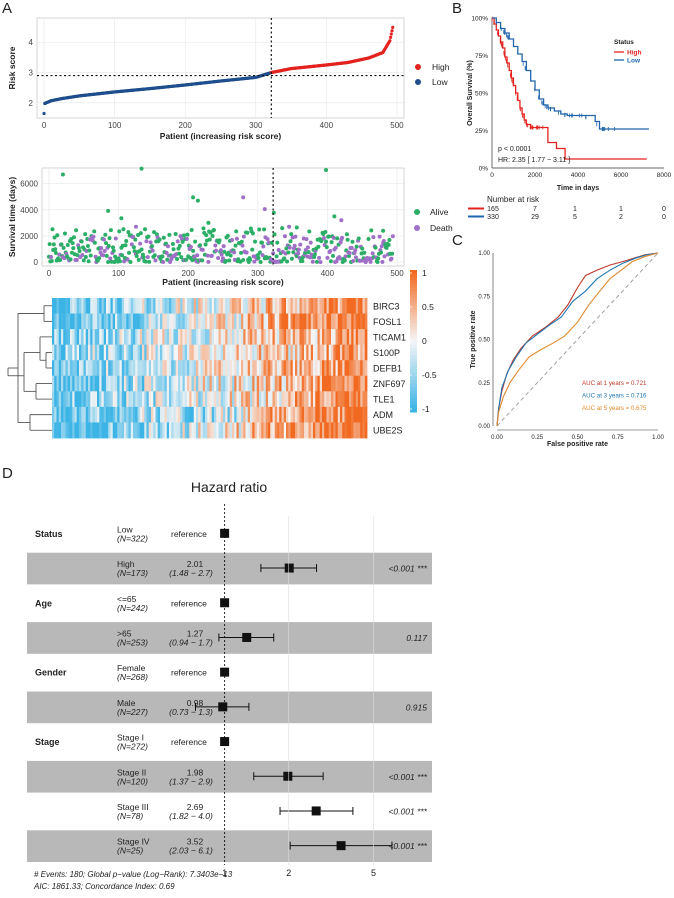 The width and height of the screenshot is (674, 898). What do you see at coordinates (621, 209) in the screenshot?
I see `km-risk-value: 1` at bounding box center [621, 209].